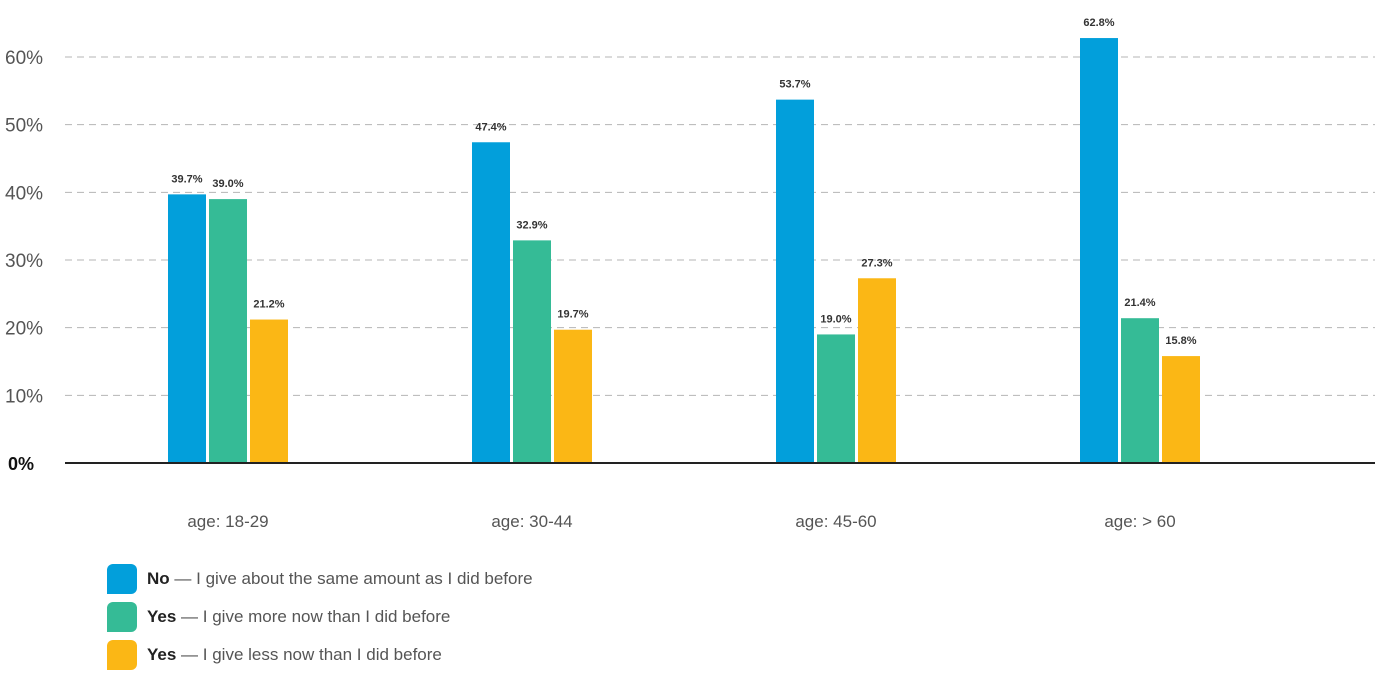 Image resolution: width=1385 pixels, height=676 pixels. I want to click on y-tick-label: 10%, so click(24, 396).